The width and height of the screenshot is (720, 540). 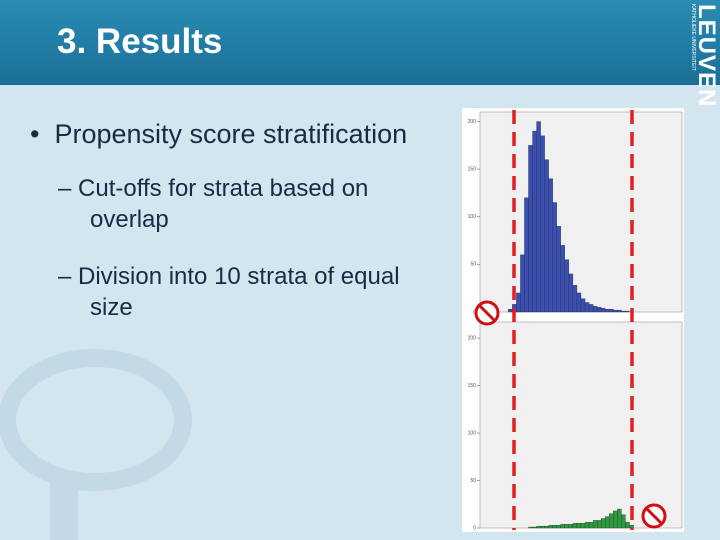 I want to click on bullet-text: Propensity score stratification, so click(x=231, y=134).